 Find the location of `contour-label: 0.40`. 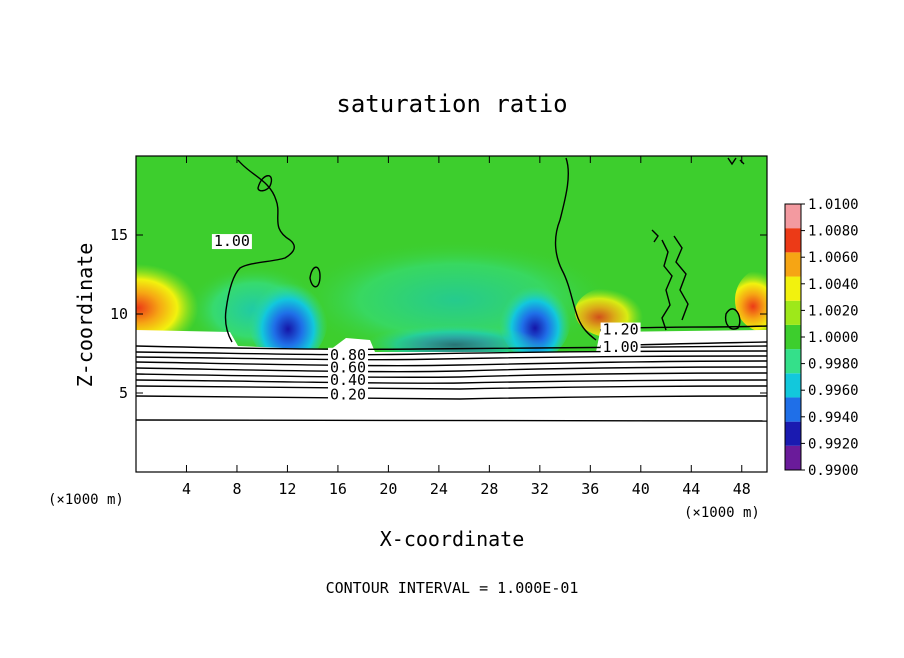

contour-label: 0.40 is located at coordinates (348, 380).